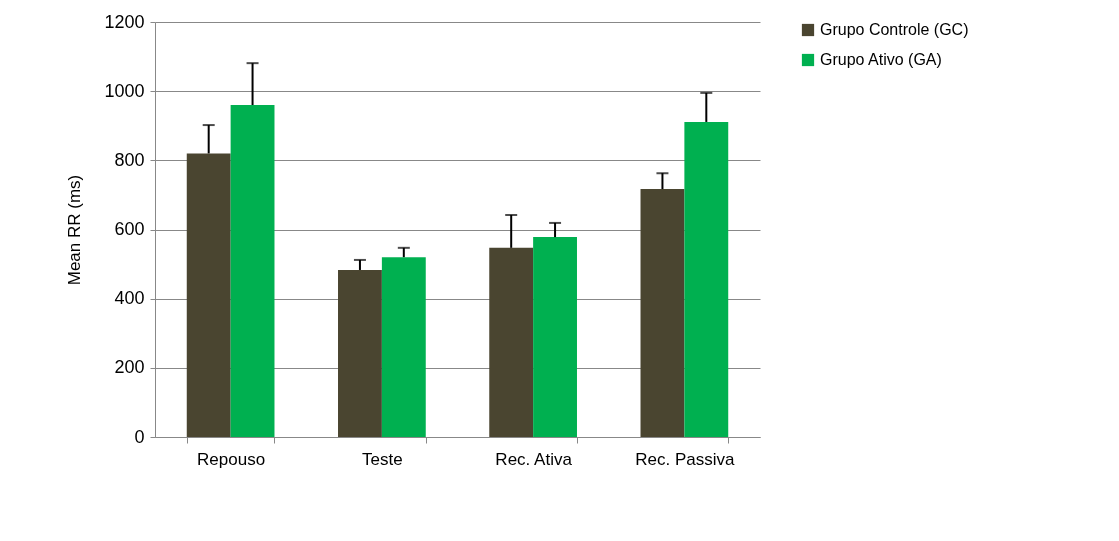  Describe the element at coordinates (534, 459) in the screenshot. I see `x-tick-label: Rec. Ativa` at that location.